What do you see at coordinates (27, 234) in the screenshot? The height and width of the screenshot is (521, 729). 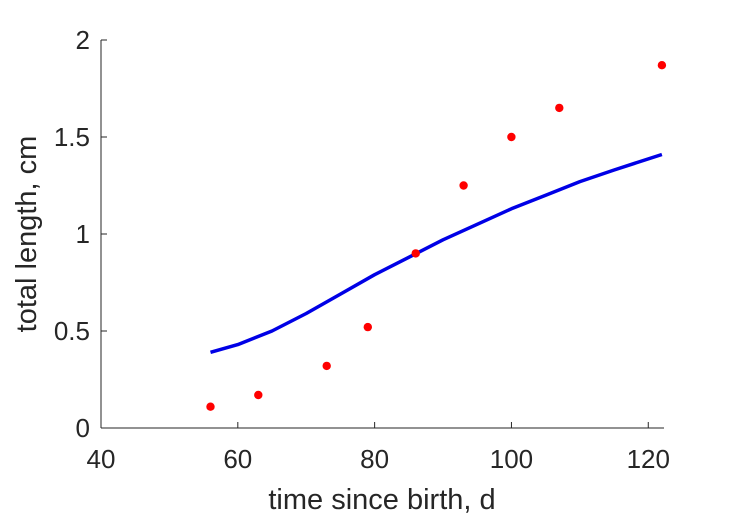 I see `y-axis-label: total length, cm` at bounding box center [27, 234].